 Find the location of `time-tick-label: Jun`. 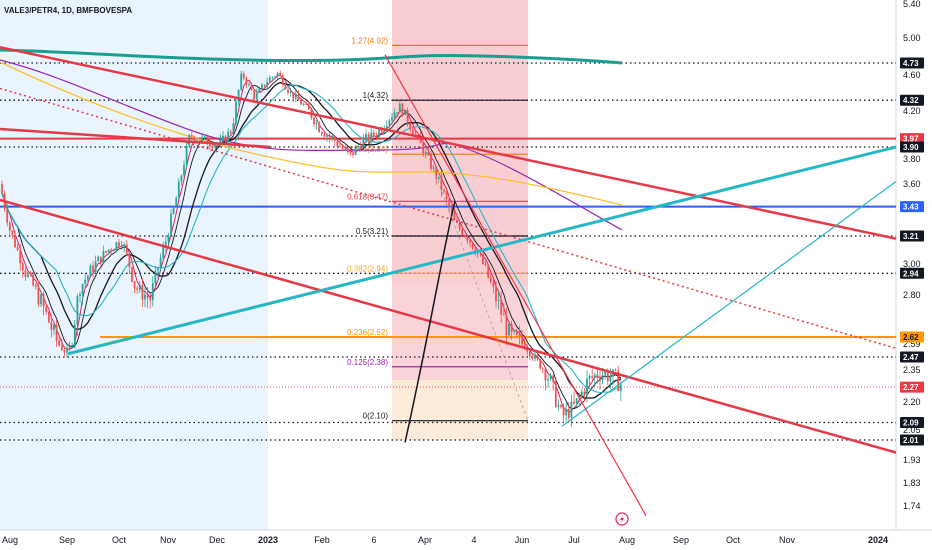

time-tick-label: Jun is located at coordinates (522, 540).